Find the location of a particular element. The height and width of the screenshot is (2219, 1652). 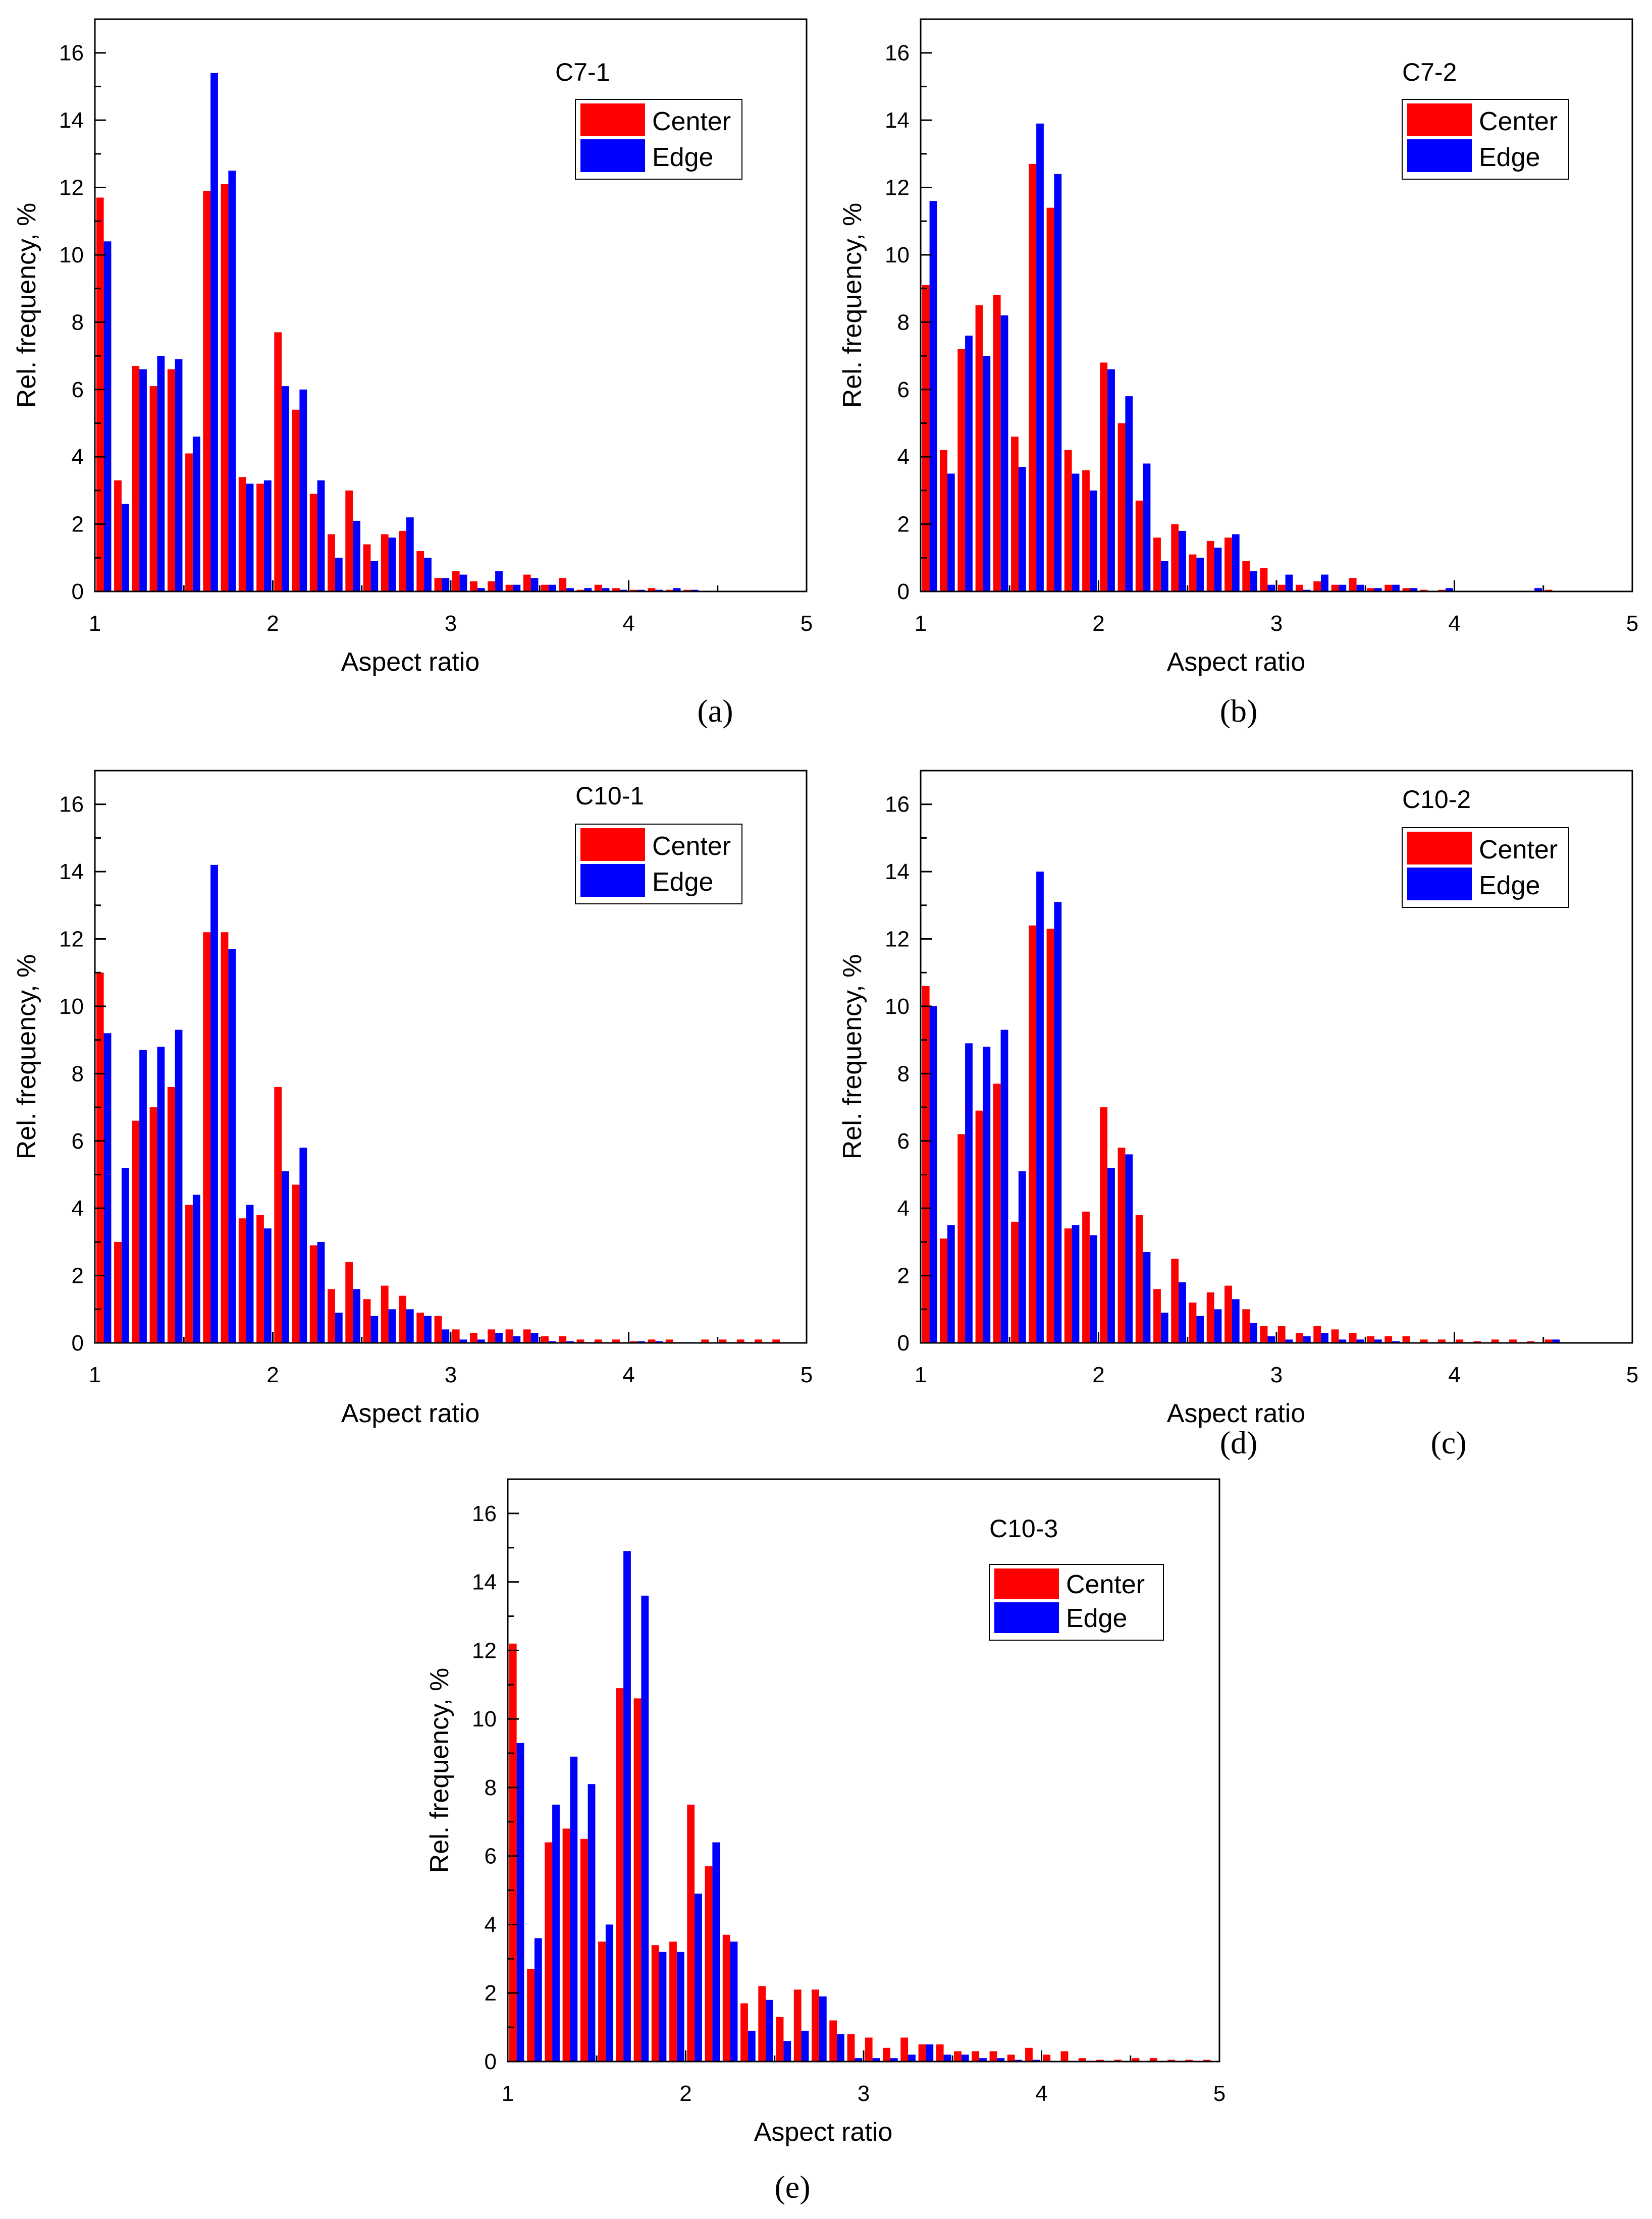

y-tick-label: 4 is located at coordinates (904, 1208).